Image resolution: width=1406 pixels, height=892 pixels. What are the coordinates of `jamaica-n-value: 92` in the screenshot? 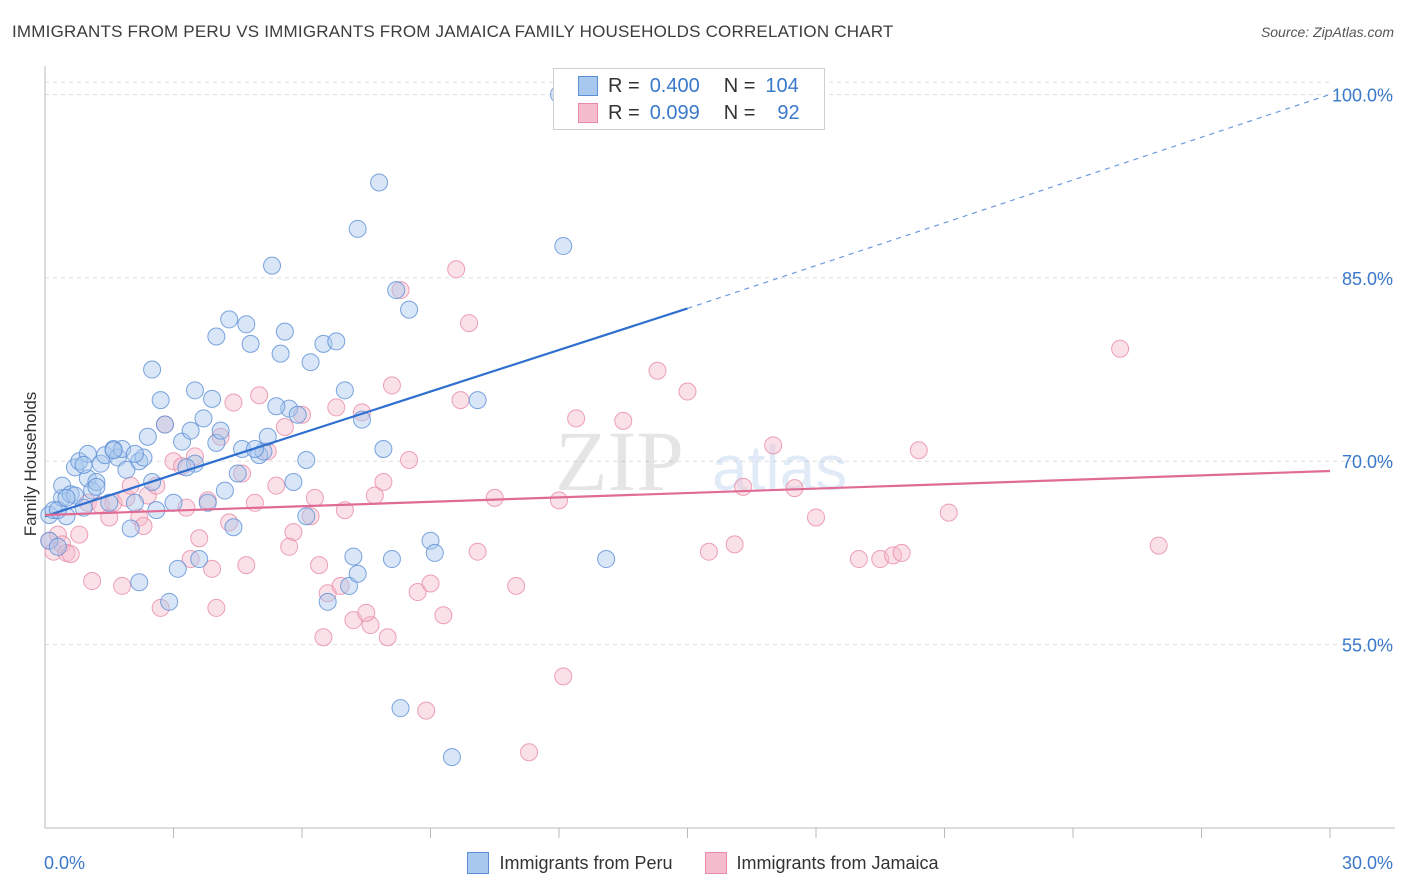 It's located at (788, 112).